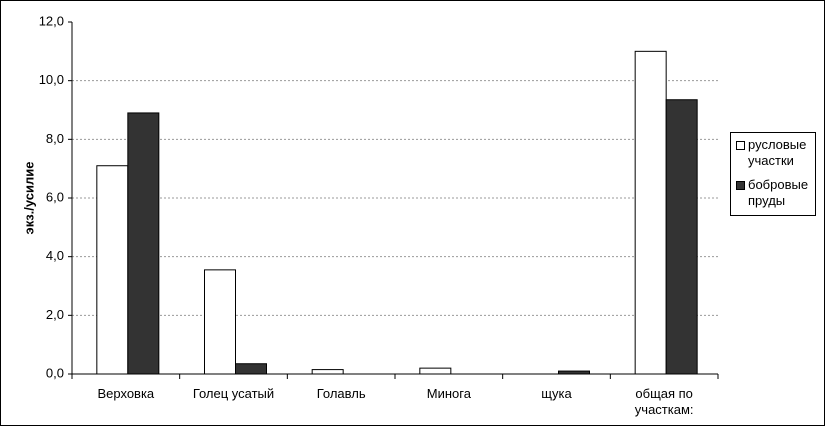 Image resolution: width=825 pixels, height=426 pixels. Describe the element at coordinates (777, 152) in the screenshot. I see `legend-label: русловые участки` at that location.